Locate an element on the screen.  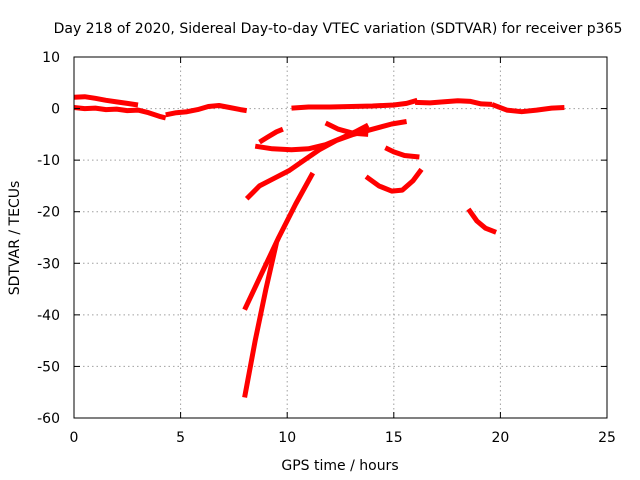
y-tick-label: -60 is located at coordinates (48, 419).